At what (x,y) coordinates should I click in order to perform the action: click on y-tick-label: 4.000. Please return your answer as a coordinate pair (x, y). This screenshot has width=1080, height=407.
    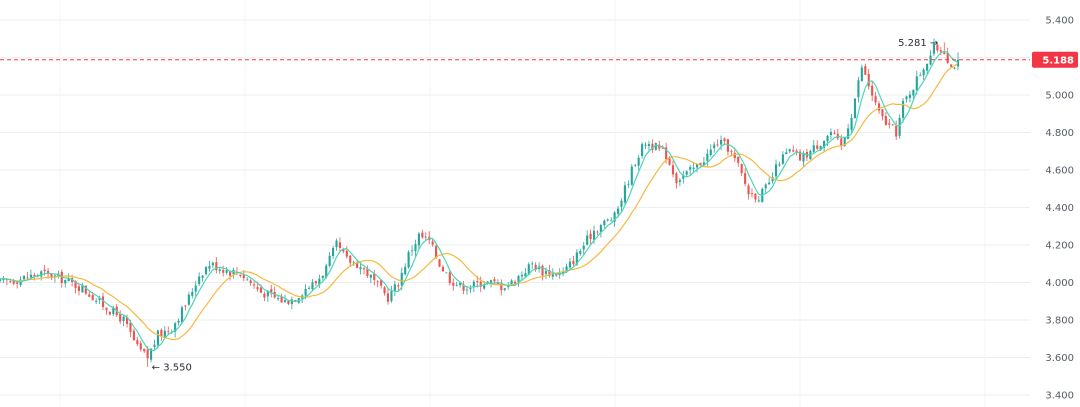
    Looking at the image, I should click on (1059, 283).